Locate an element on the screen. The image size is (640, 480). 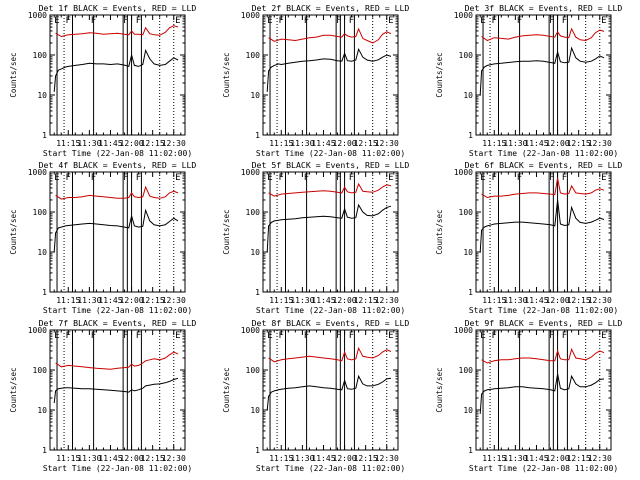
chart-title: Det 9f BLACK = Events, RED = LLD is located at coordinates (544, 323).